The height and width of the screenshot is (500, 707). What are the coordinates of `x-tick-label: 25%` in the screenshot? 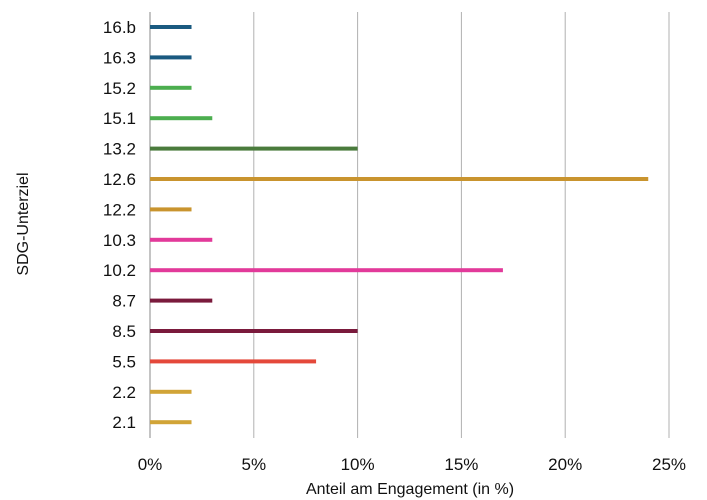 It's located at (669, 464).